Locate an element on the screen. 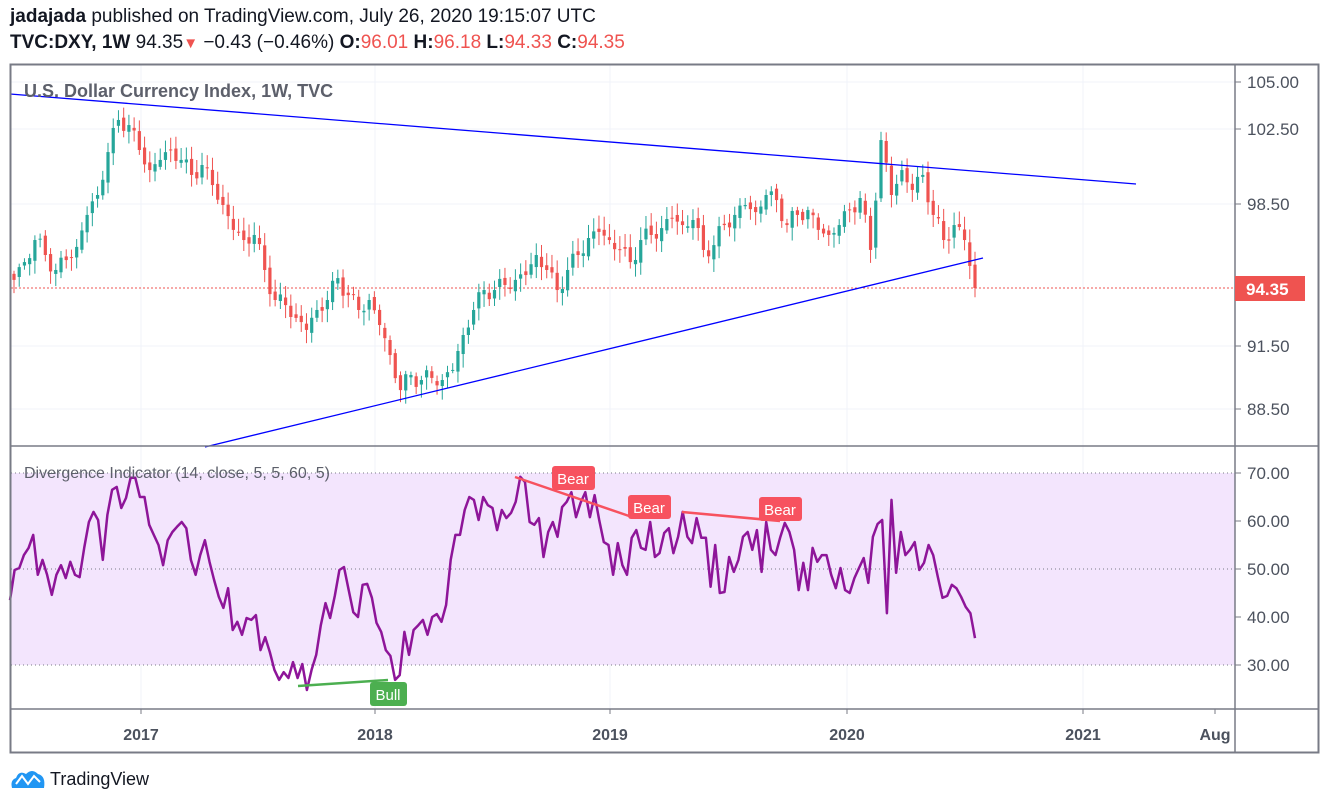  price-axis: 105.00 102.50 98.50 91.50 88.50 is located at coordinates (1267, 246).